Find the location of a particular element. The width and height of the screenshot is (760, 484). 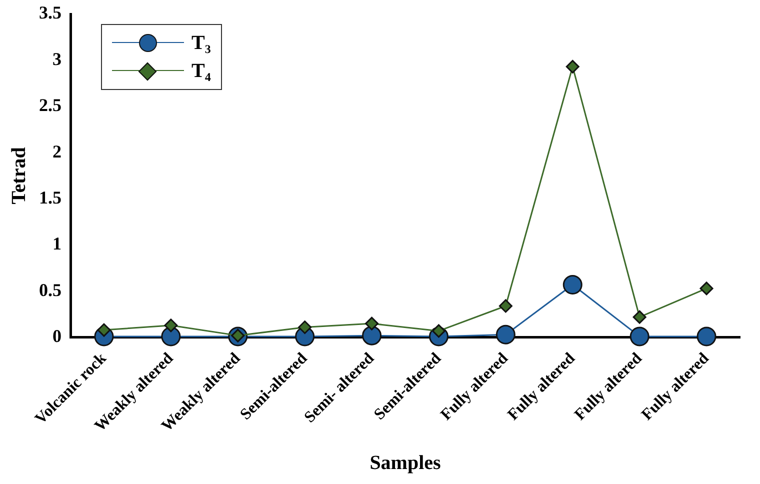

y-tick-label: 1 is located at coordinates (57, 244).